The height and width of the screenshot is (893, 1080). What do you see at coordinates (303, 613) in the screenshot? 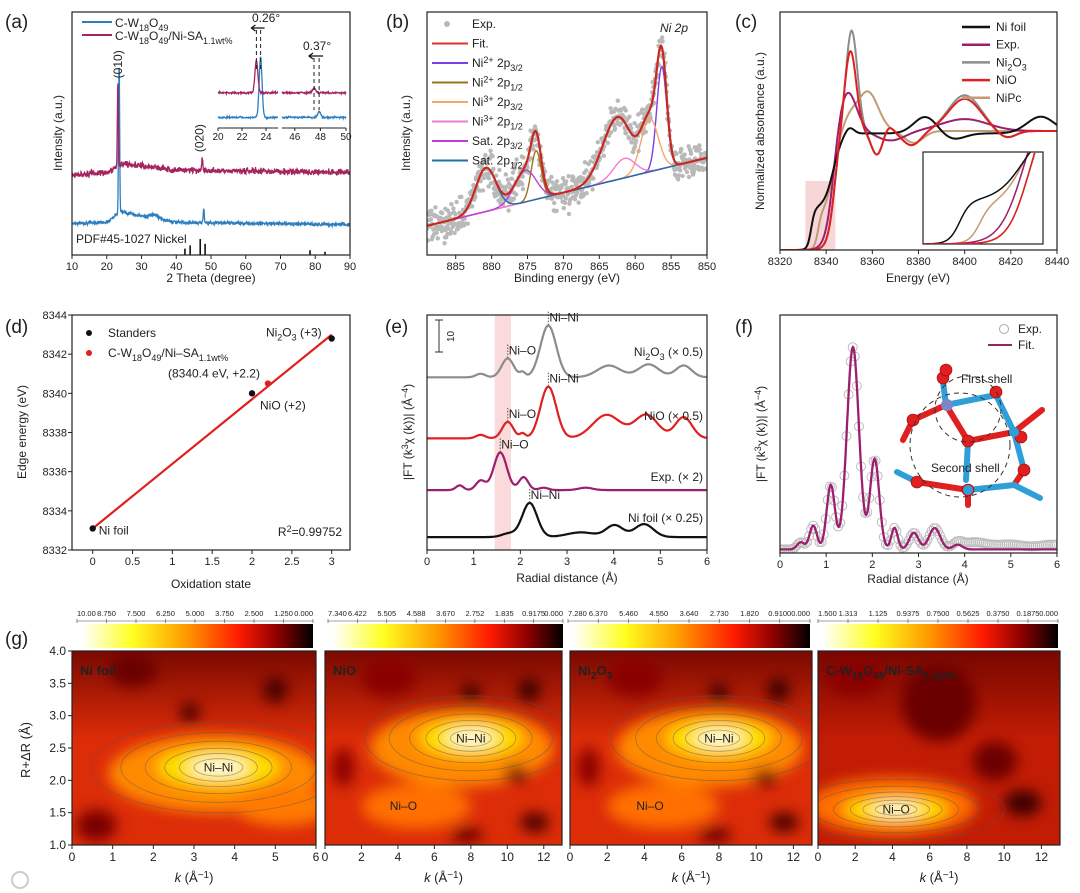
I see `colorbar-tick-label: 0.000` at bounding box center [303, 613].